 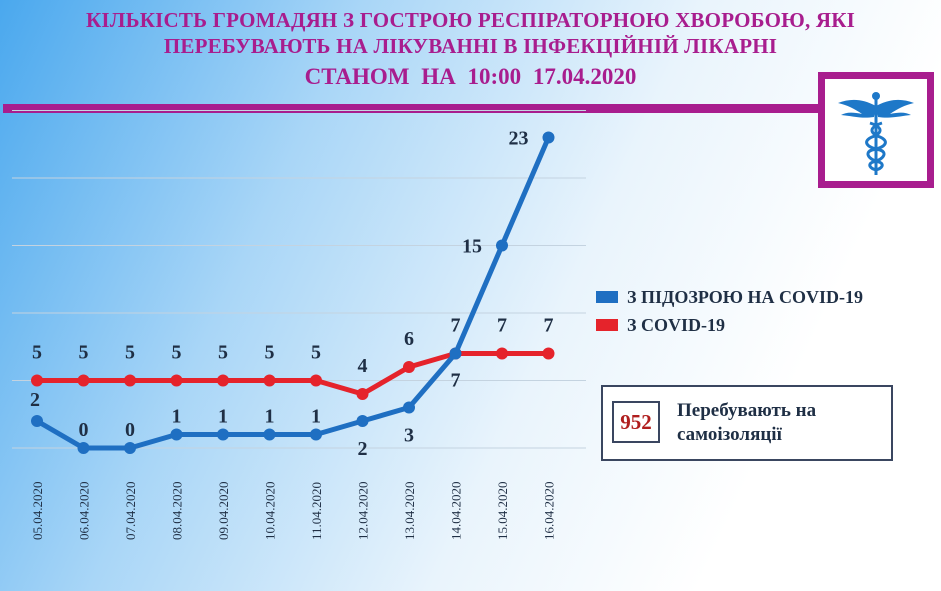 I want to click on x-tick-label: 09.04.2020, so click(x=223, y=511).